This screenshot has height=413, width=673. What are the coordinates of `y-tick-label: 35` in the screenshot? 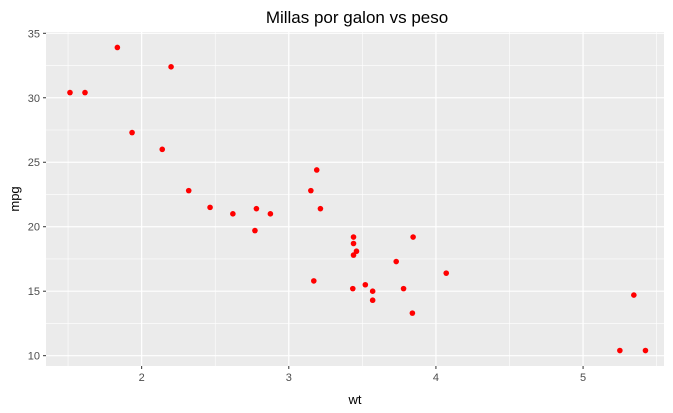 It's located at (34, 34).